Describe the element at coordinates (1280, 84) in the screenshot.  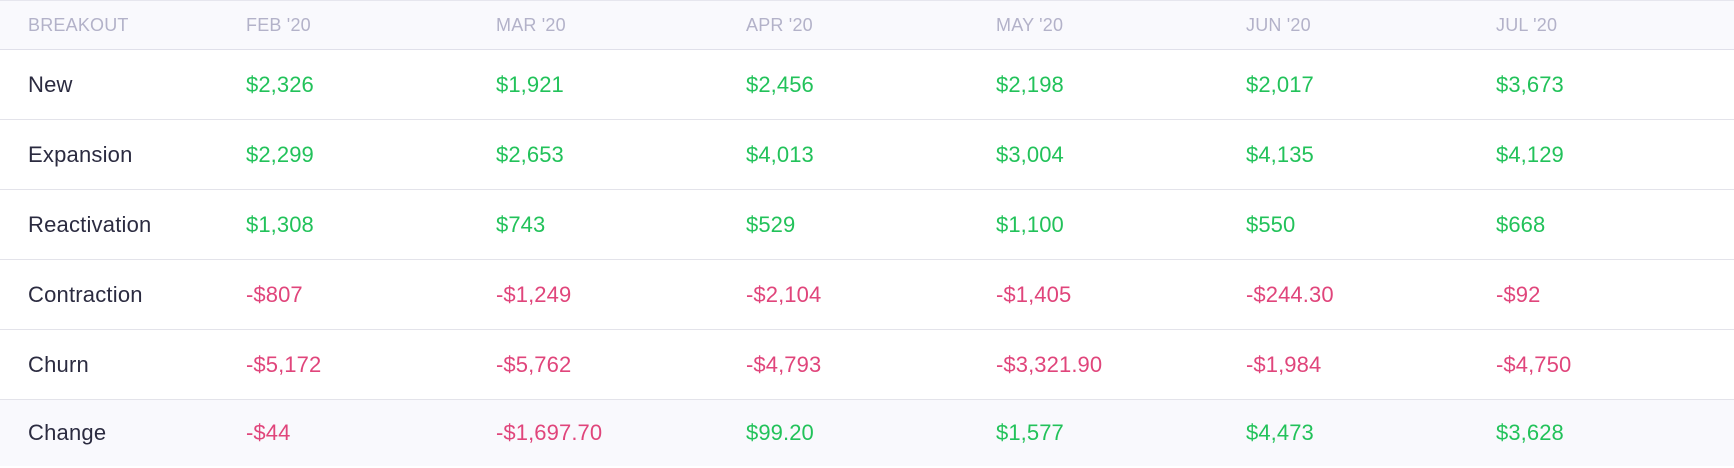
I see `cell-value: $2,017` at that location.